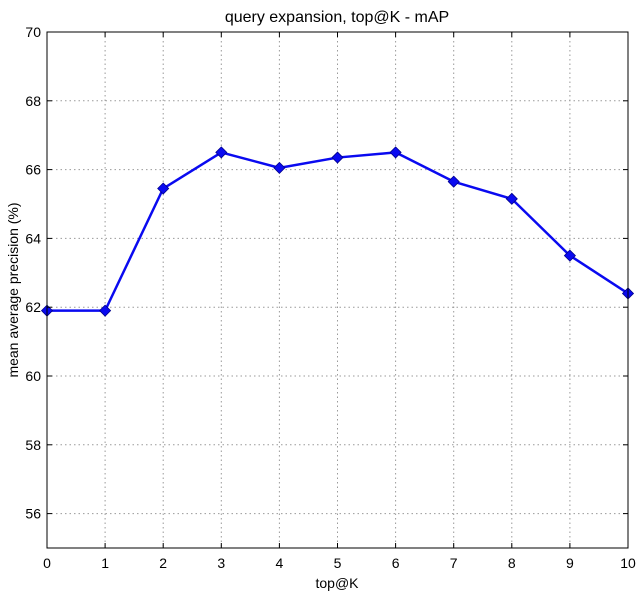 This screenshot has width=640, height=603. What do you see at coordinates (570, 563) in the screenshot?
I see `x-tick-label: 9` at bounding box center [570, 563].